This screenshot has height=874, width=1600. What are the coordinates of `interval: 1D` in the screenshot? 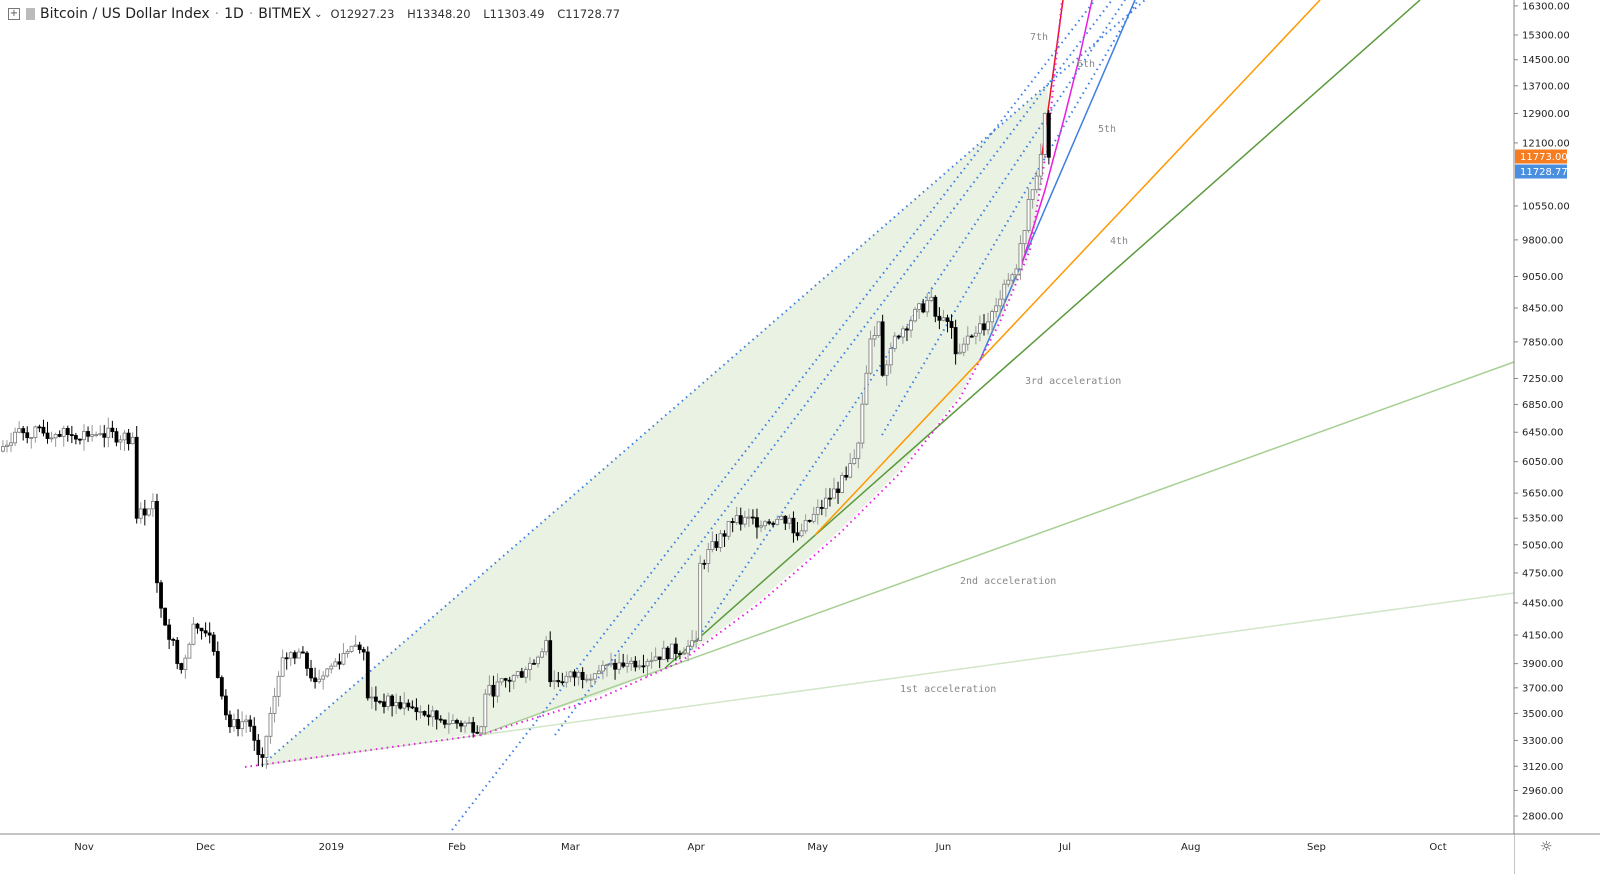 It's located at (234, 14).